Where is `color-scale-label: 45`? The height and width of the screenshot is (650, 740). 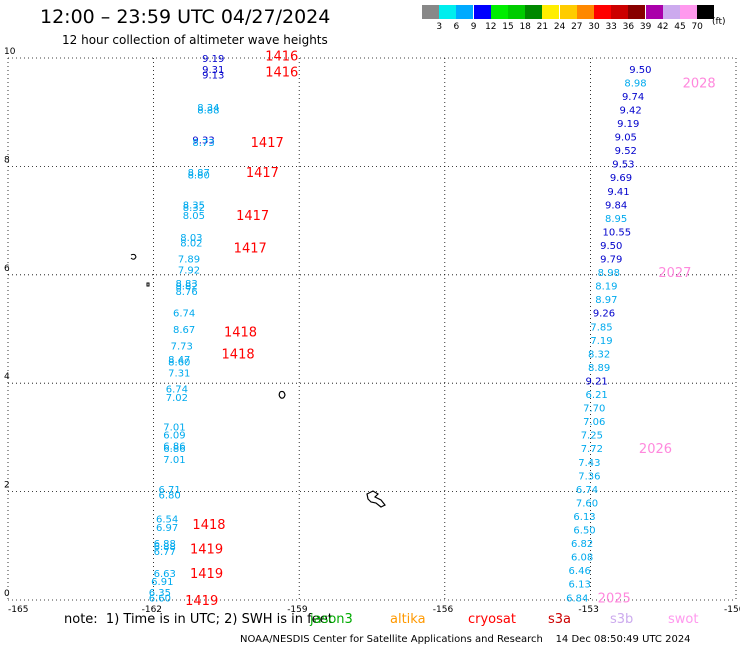 color-scale-label: 45 is located at coordinates (680, 27).